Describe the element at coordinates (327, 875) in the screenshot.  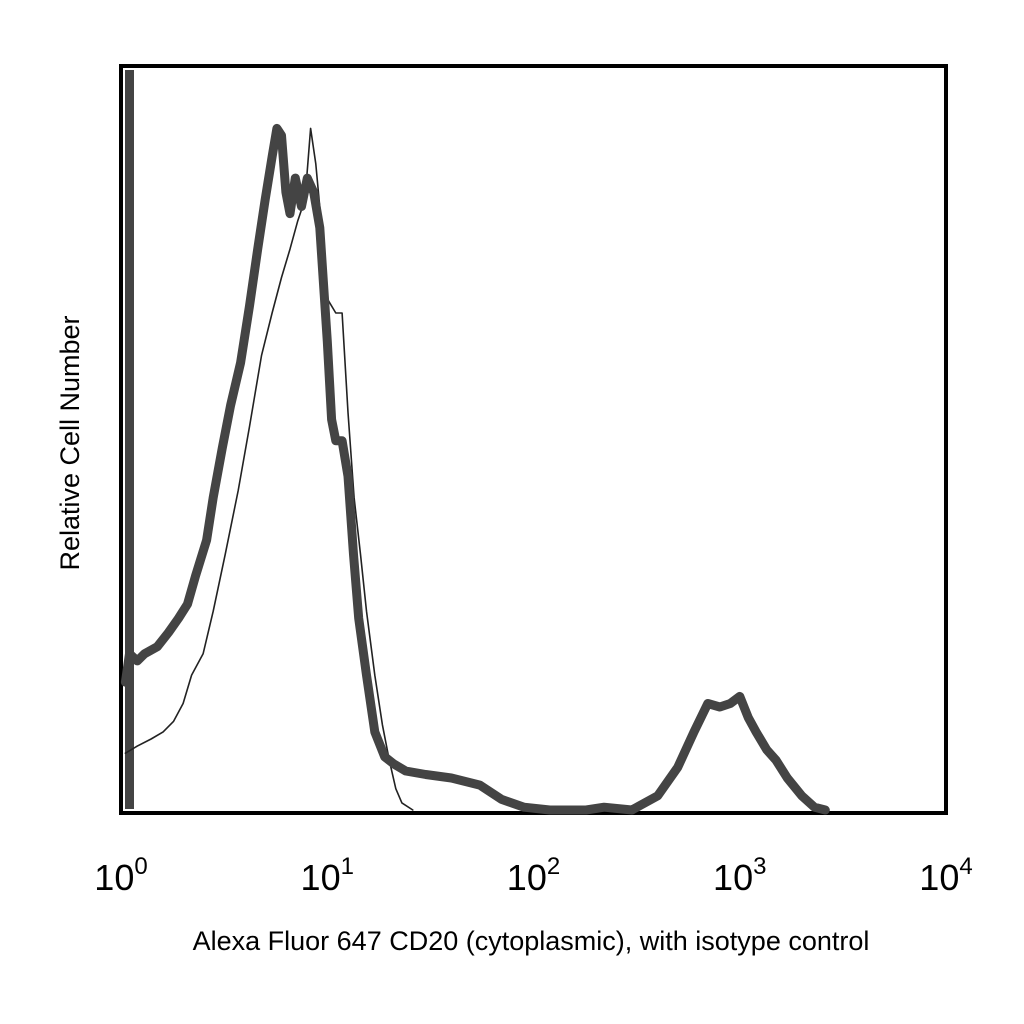
I see `x-tick-label-1: 10¹` at that location.